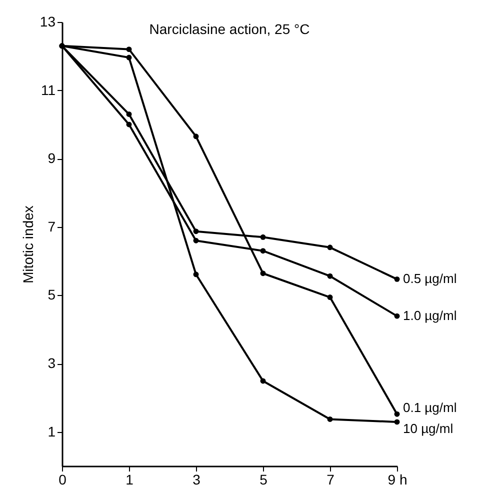  Describe the element at coordinates (229, 29) in the screenshot. I see `chart-title: Narciclasine action, 25 °C` at that location.